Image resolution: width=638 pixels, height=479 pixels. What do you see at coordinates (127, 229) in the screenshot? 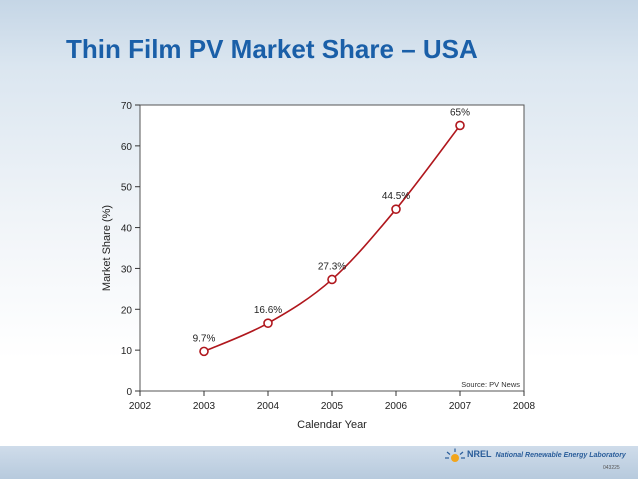
I see `y-tick-label: 40` at bounding box center [127, 229].